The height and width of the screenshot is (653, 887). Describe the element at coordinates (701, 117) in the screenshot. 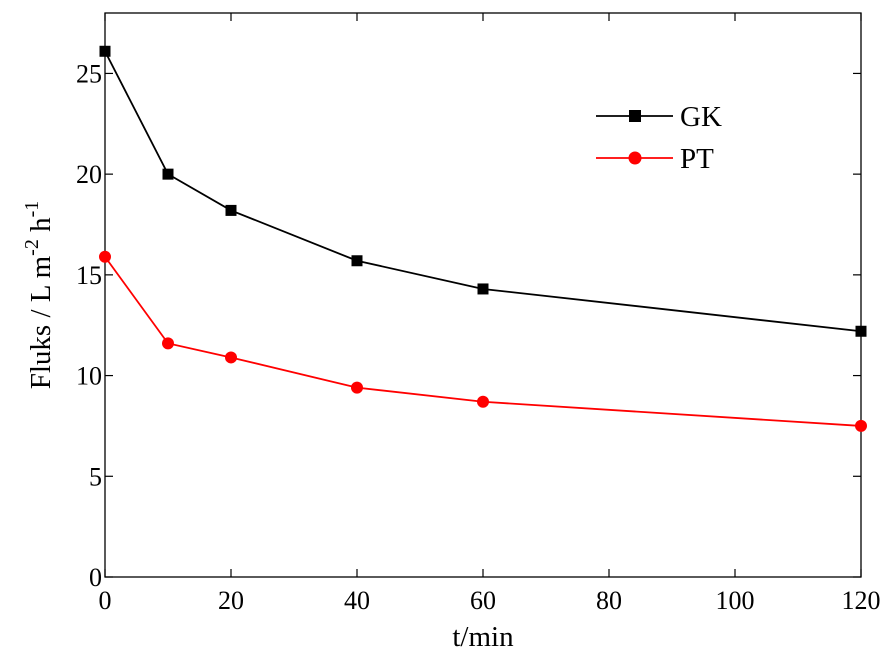

I see `legend-label: GK` at that location.